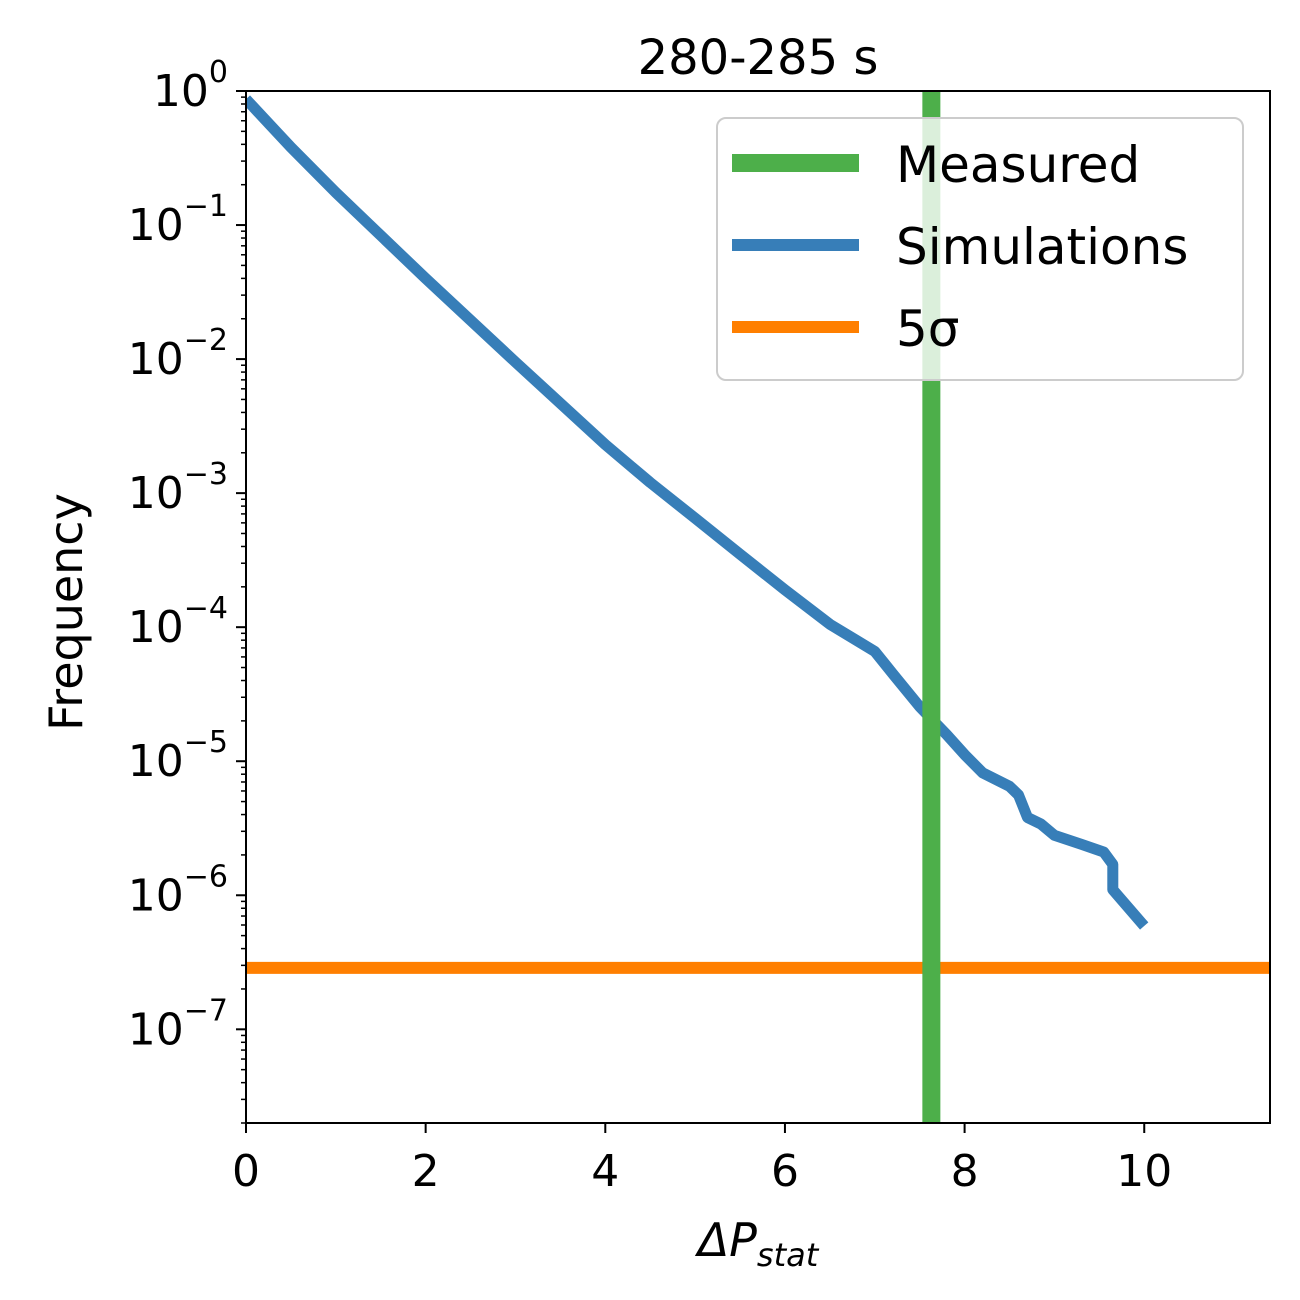 Image resolution: width=1300 pixels, height=1300 pixels. Describe the element at coordinates (785, 1171) in the screenshot. I see `x-tick-label: 6` at that location.